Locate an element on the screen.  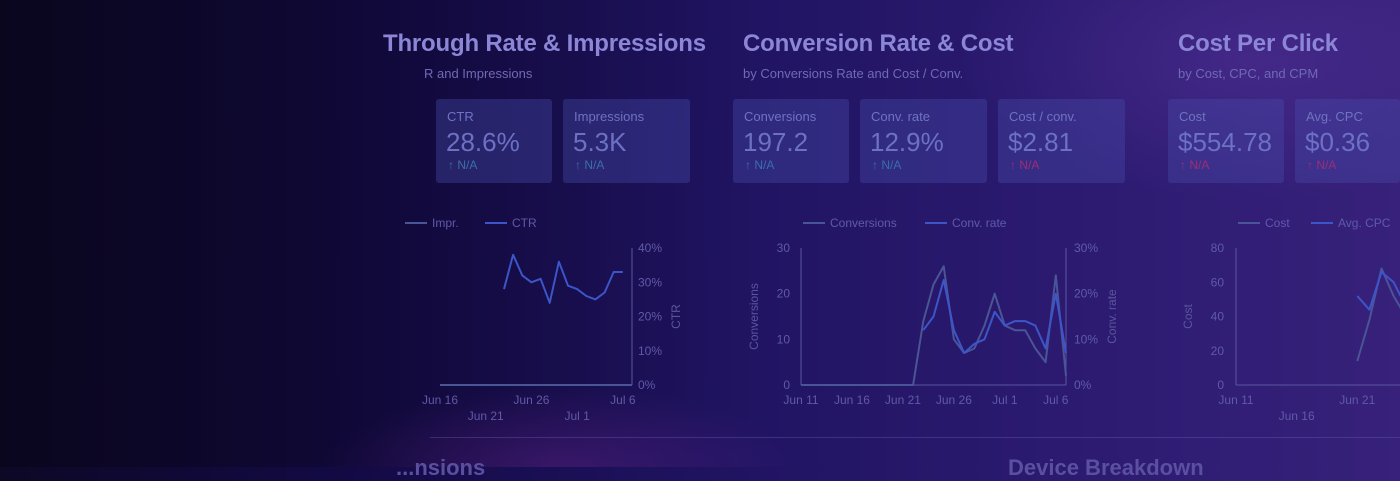
scorecard-value: $554.78 is located at coordinates (1225, 142).